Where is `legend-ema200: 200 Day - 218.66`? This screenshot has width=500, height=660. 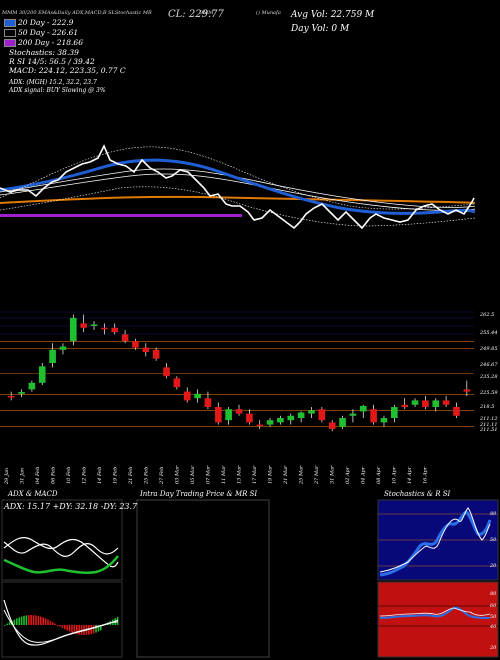 legend-ema200: 200 Day - 218.66 is located at coordinates (43, 42).